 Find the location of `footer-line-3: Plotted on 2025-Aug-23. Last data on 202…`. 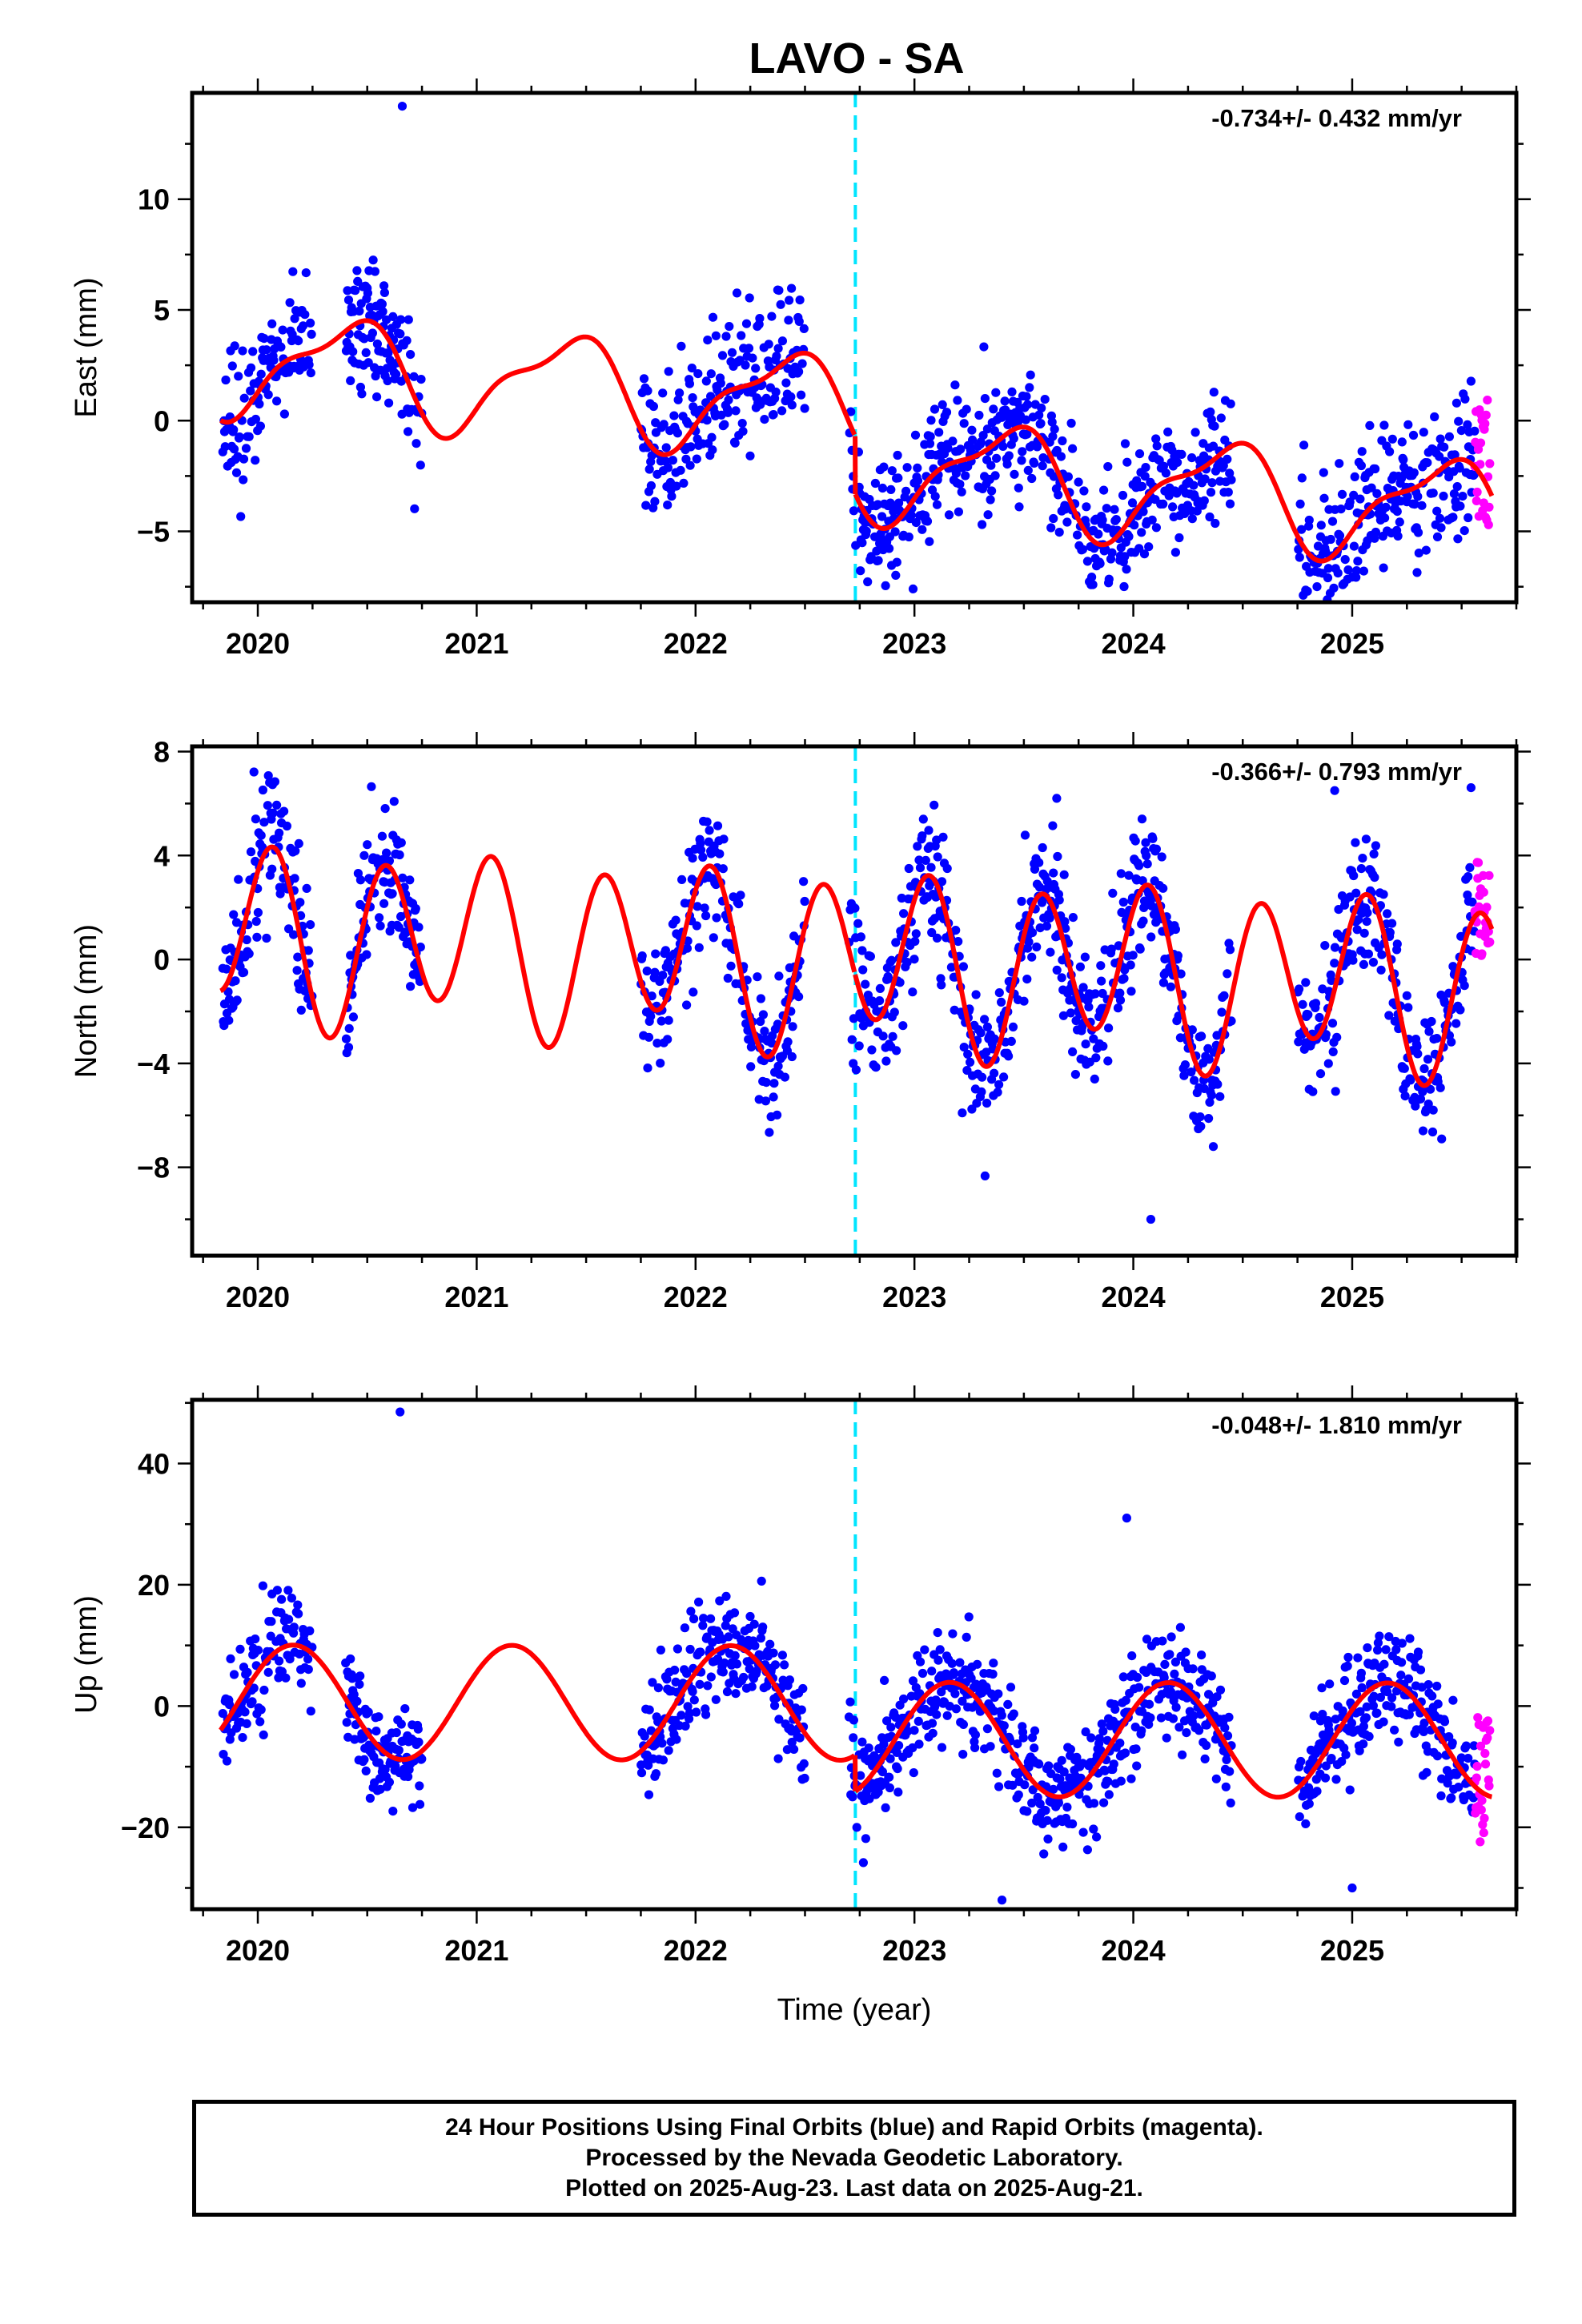

footer-line-3: Plotted on 2025-Aug-23. Last data on 202… is located at coordinates (854, 2188).